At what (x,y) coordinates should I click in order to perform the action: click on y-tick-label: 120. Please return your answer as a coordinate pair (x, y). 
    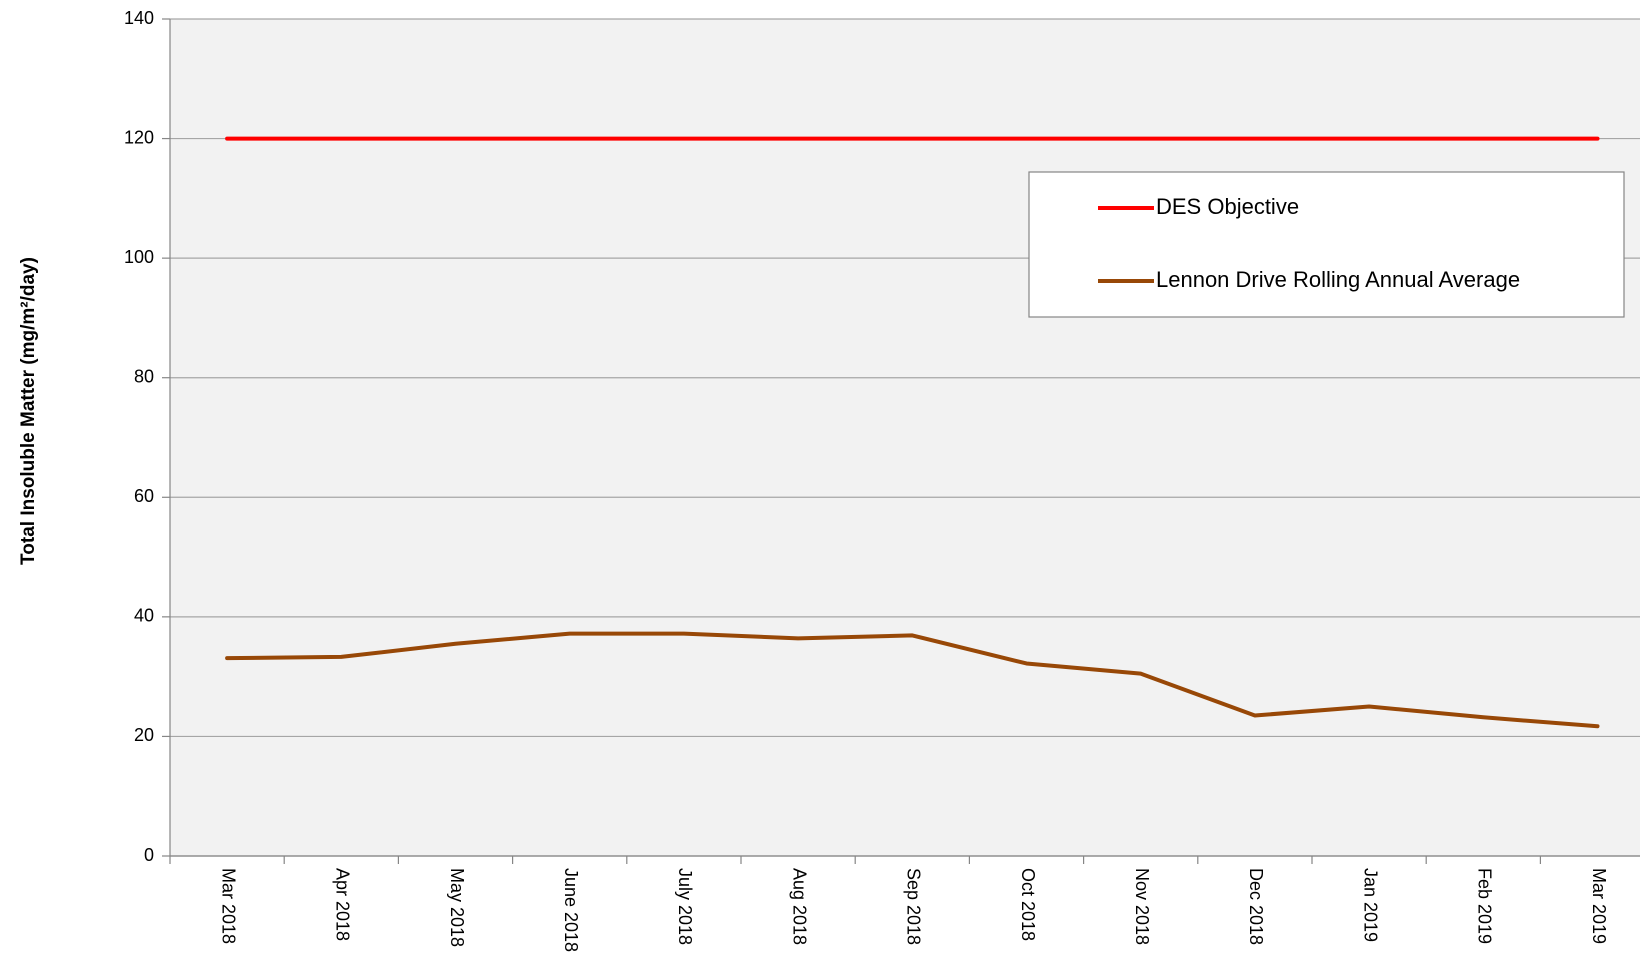
    Looking at the image, I should click on (139, 137).